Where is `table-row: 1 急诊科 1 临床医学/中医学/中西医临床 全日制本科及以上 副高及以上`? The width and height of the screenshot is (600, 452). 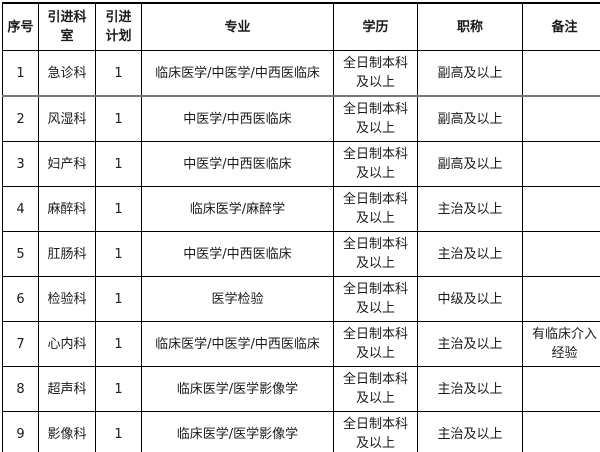
table-row: 1 急诊科 1 临床医学/中医学/中西医临床 全日制本科及以上 副高及以上 is located at coordinates (301, 73).